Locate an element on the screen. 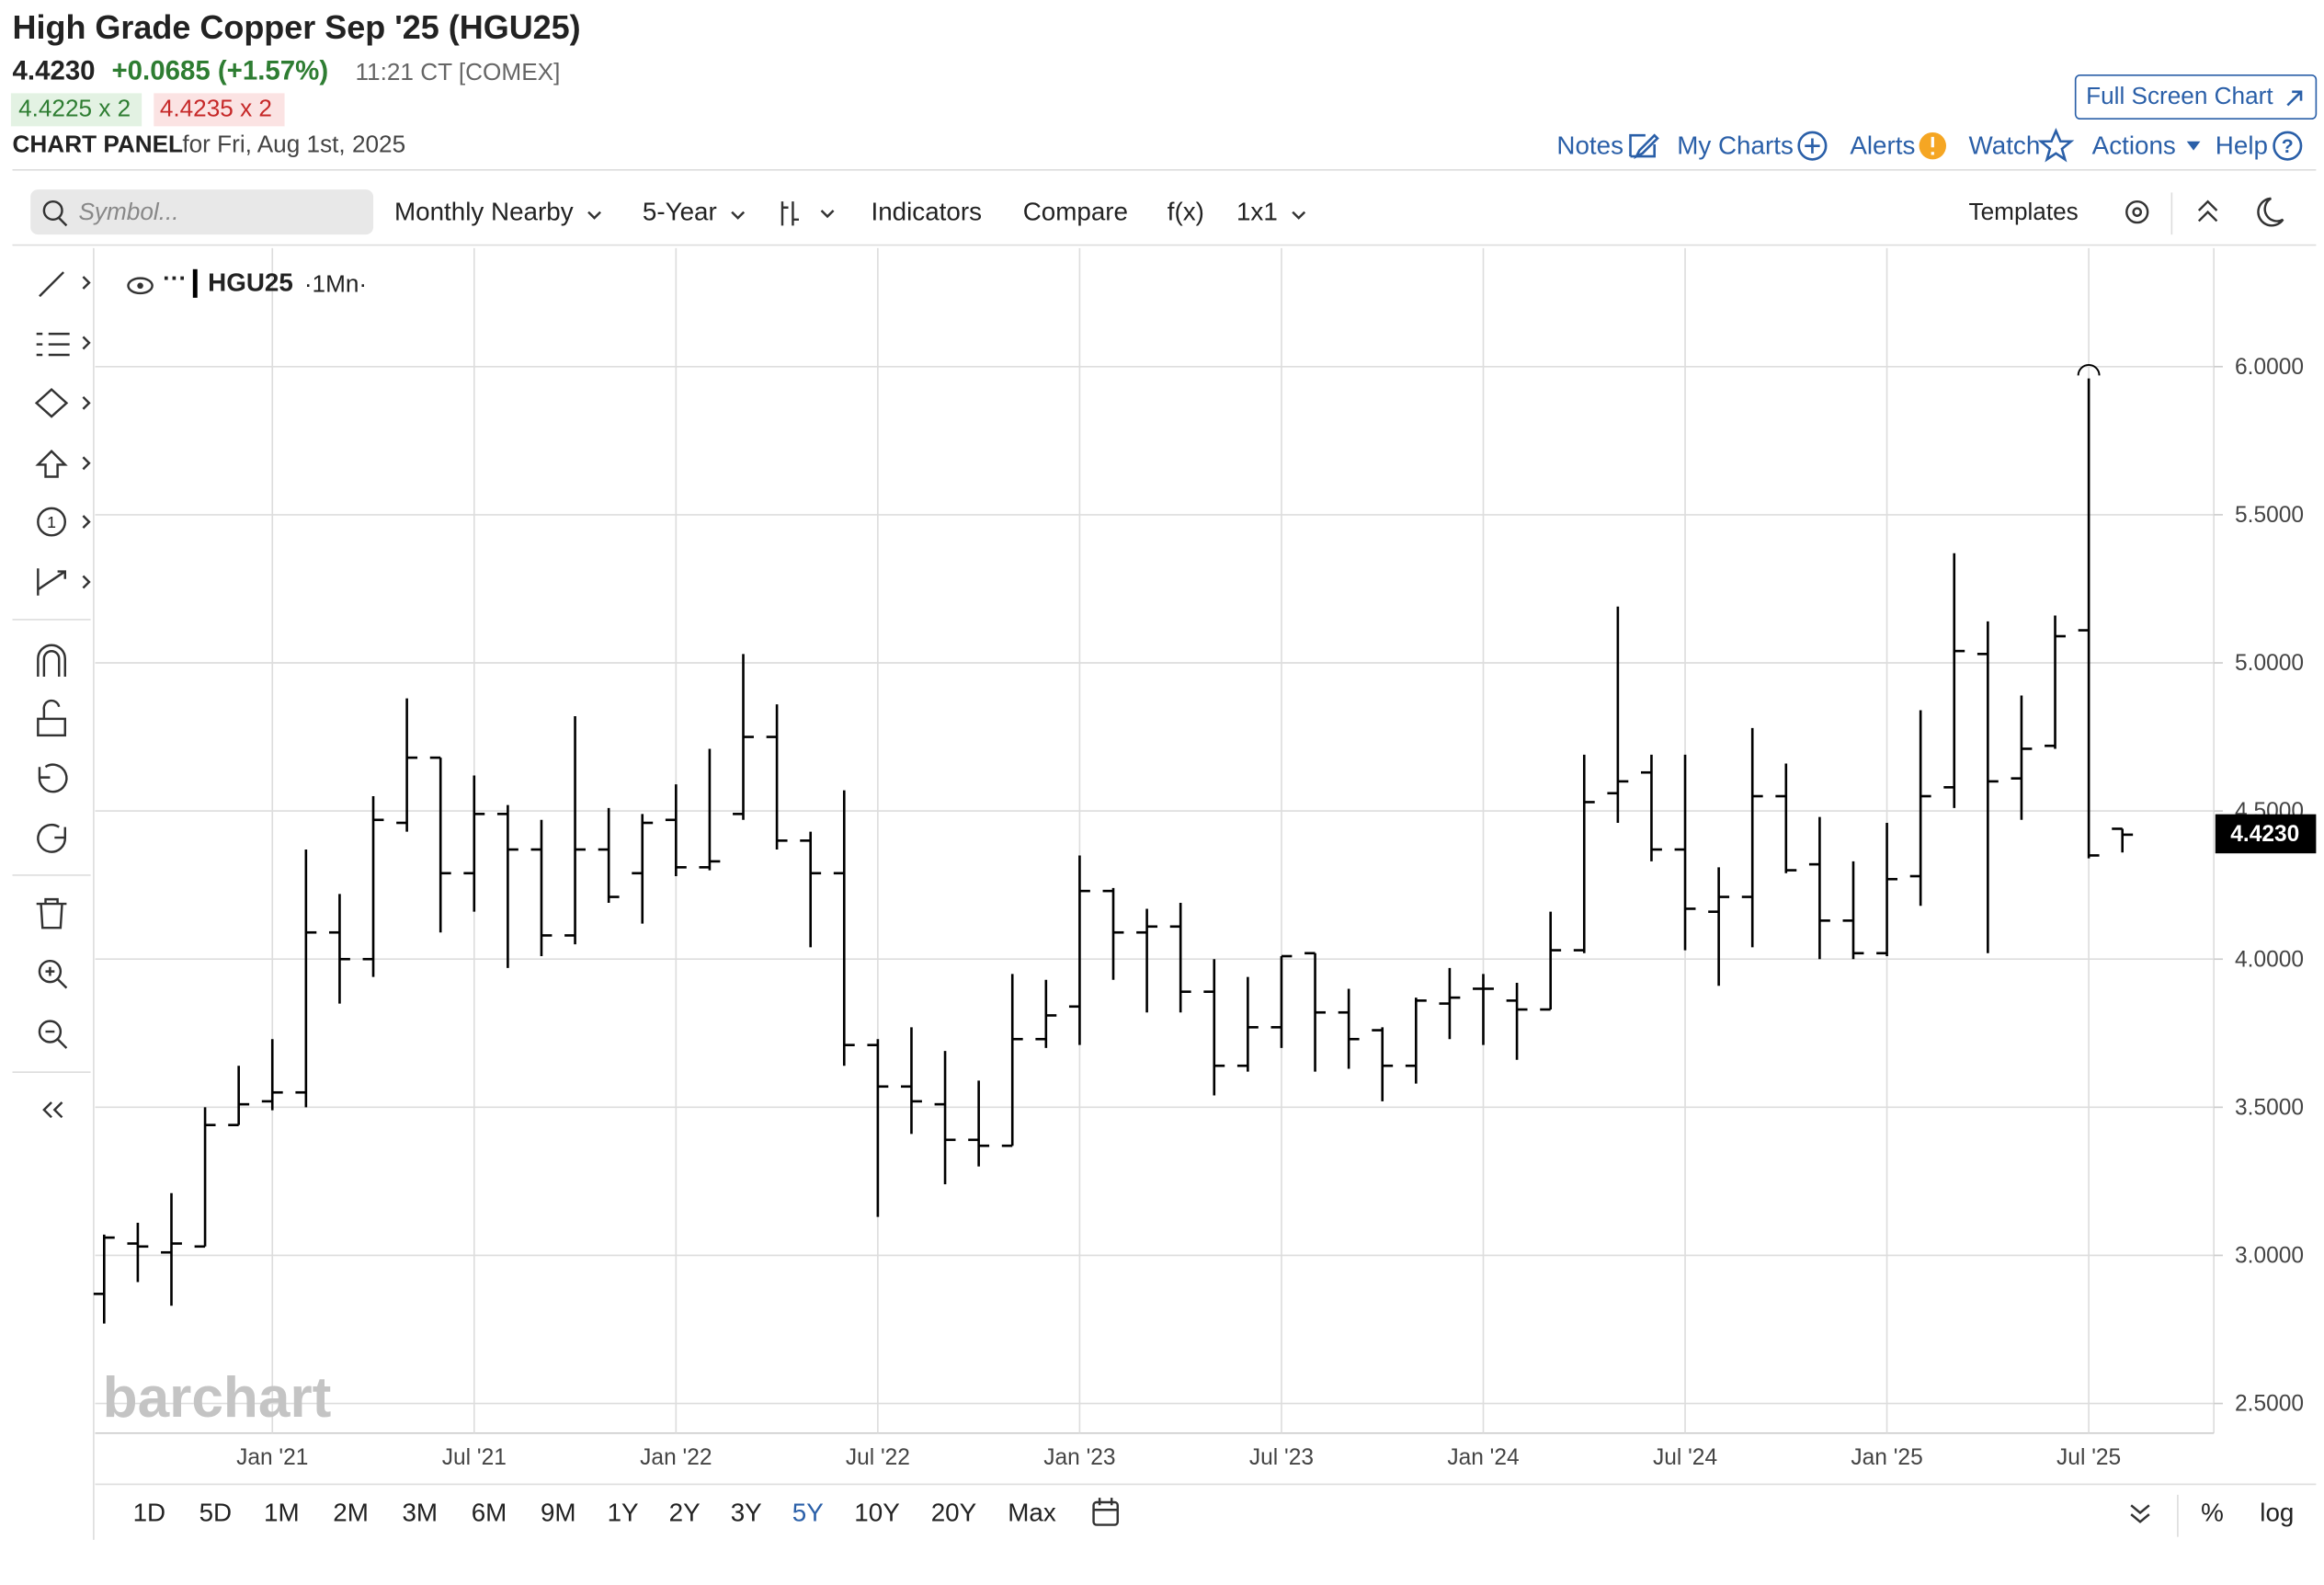 This screenshot has height=1585, width=2324. tool-arrow is located at coordinates (52, 463).